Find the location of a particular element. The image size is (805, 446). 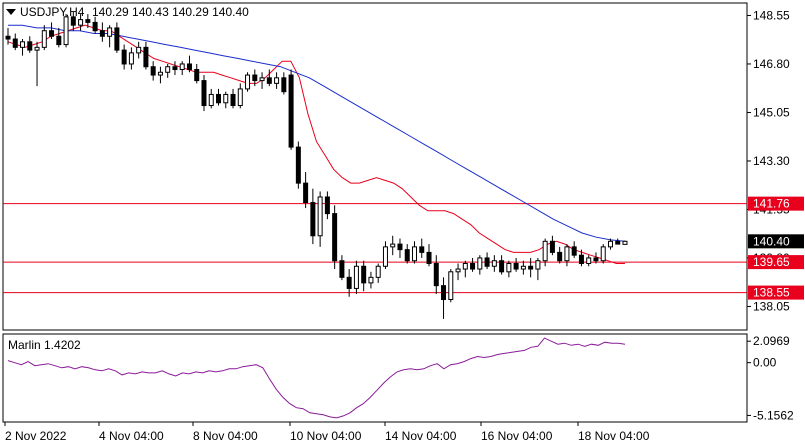

level-tag: 138.55 is located at coordinates (771, 293).